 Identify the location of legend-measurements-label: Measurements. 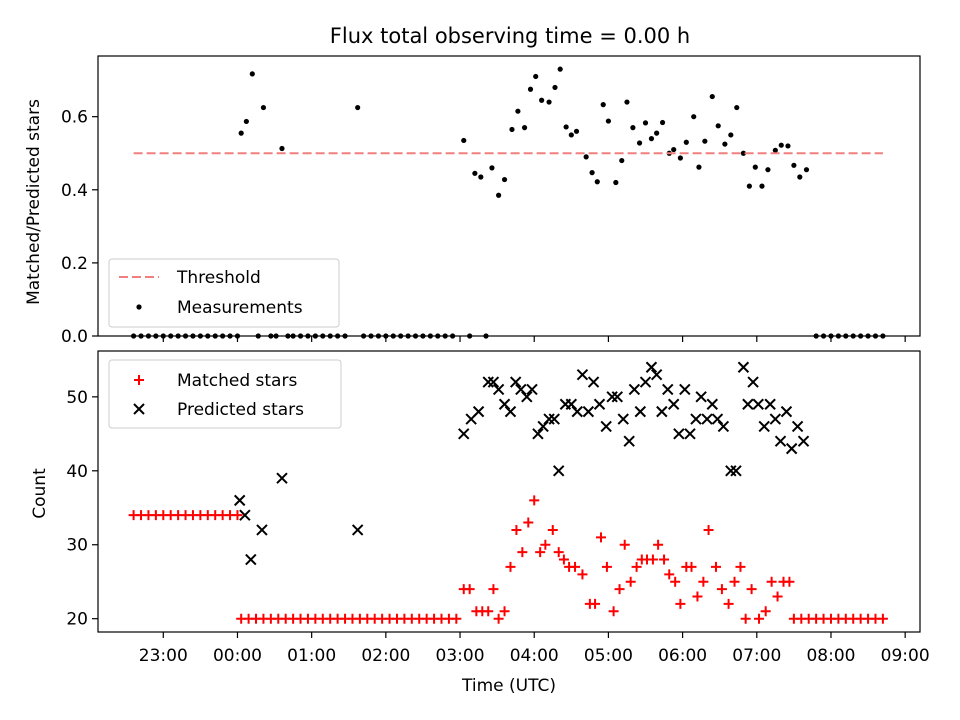
(240, 308).